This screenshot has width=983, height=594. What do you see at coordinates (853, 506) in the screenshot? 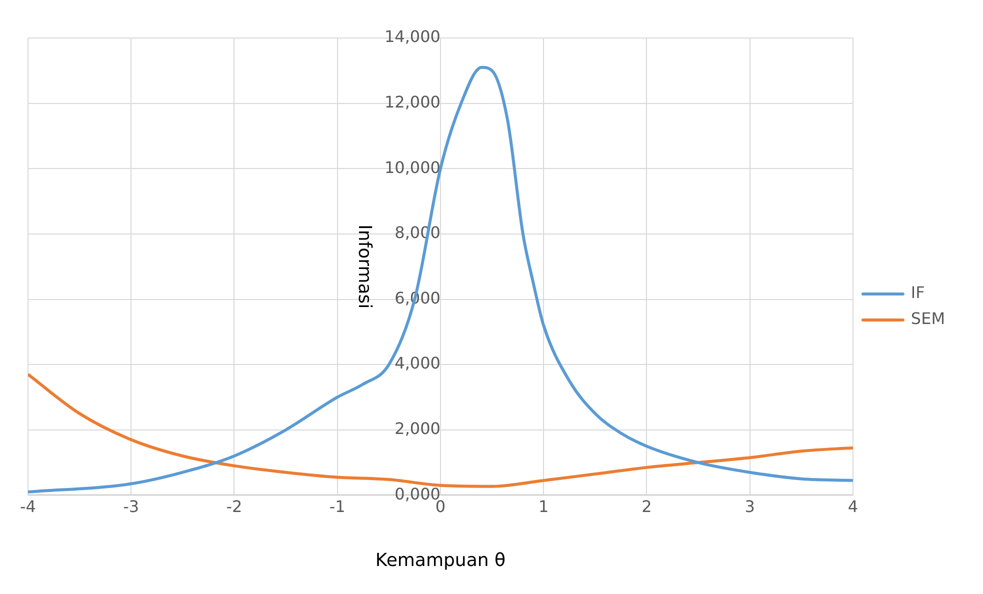
I see `x-tick-label: 4` at bounding box center [853, 506].